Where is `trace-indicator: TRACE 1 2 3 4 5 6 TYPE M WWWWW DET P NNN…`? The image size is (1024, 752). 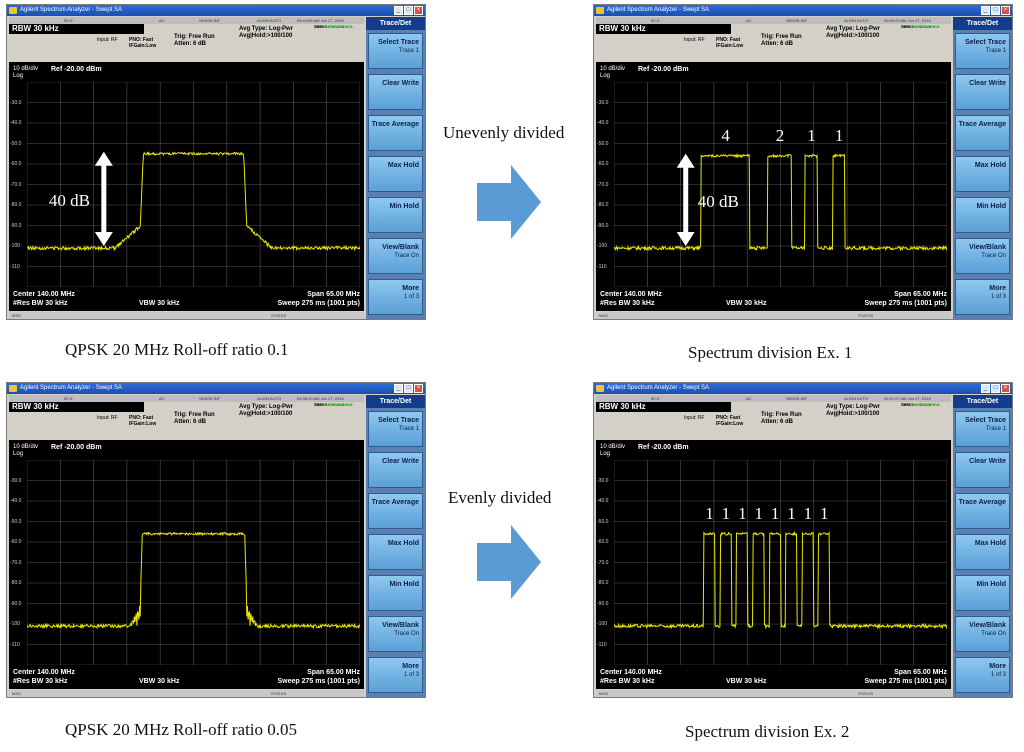
trace-indicator: TRACE 1 2 3 4 5 6 TYPE M WWWWW DET P NNN… is located at coordinates (334, 26).